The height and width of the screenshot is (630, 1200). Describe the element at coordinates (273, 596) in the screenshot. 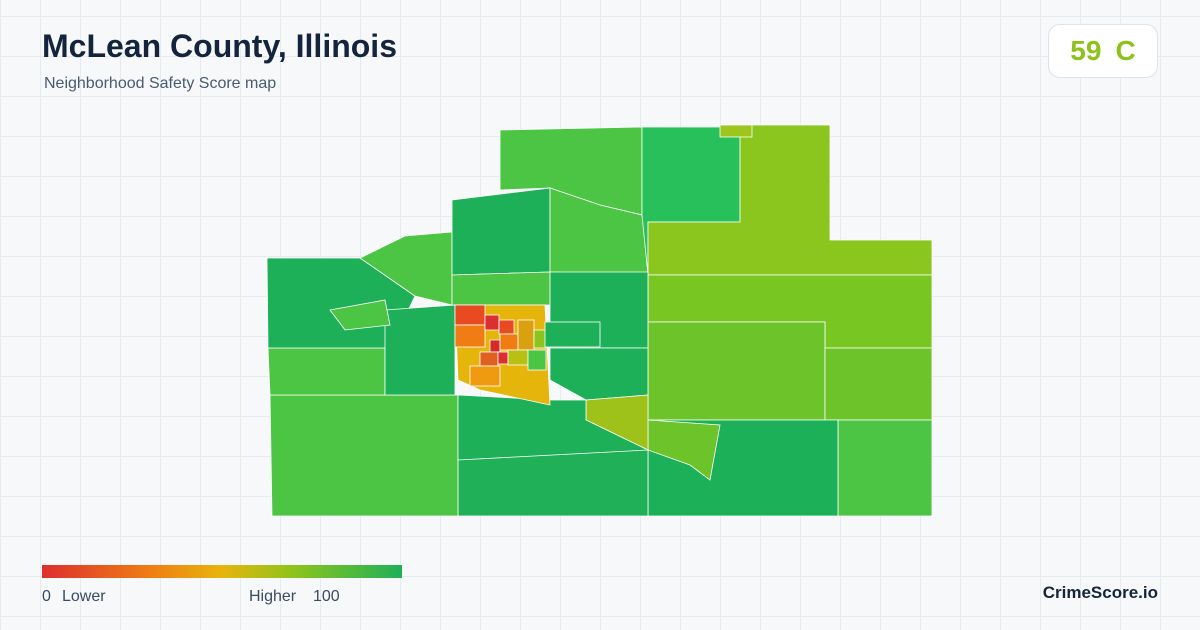

I see `legend-max-label: Higher` at that location.